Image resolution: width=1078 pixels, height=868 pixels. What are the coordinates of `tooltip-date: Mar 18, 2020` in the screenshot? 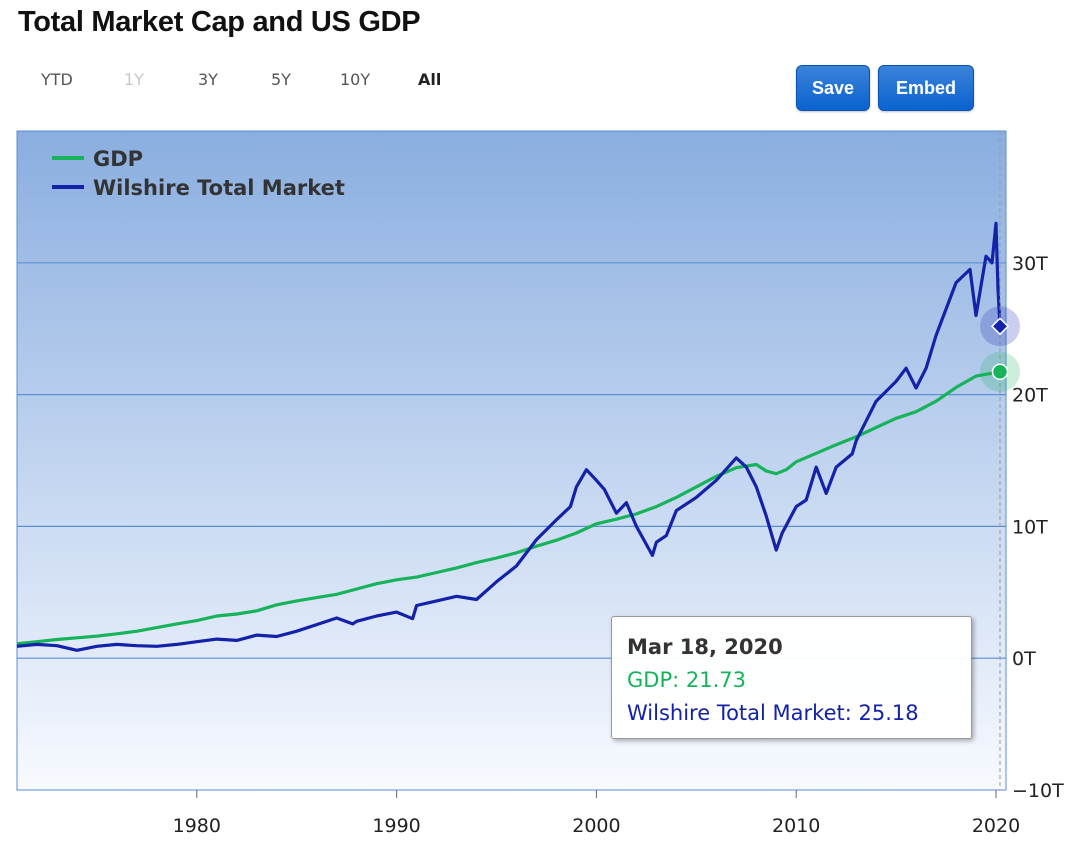 It's located at (705, 647).